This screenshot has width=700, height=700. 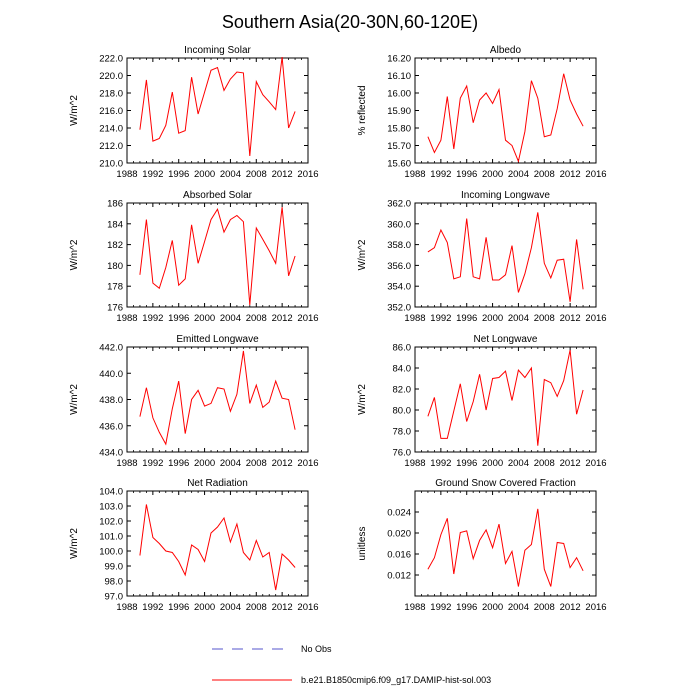 I want to click on y-tick-label: 0.016, so click(x=399, y=555).